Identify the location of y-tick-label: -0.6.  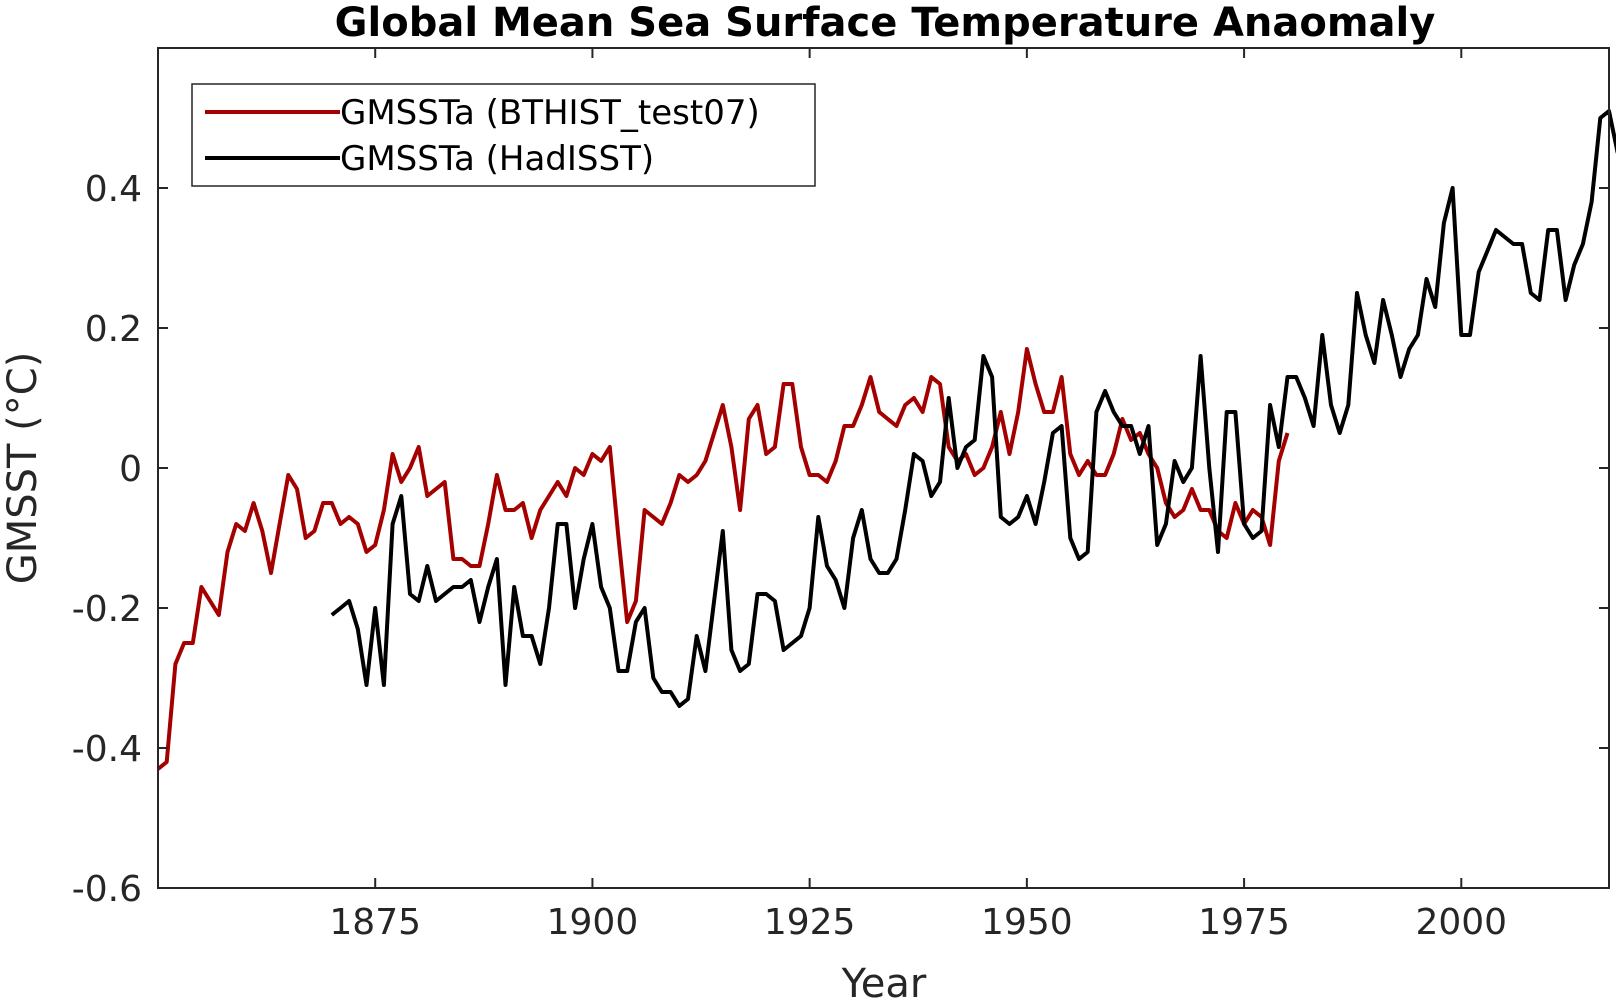
(107, 889).